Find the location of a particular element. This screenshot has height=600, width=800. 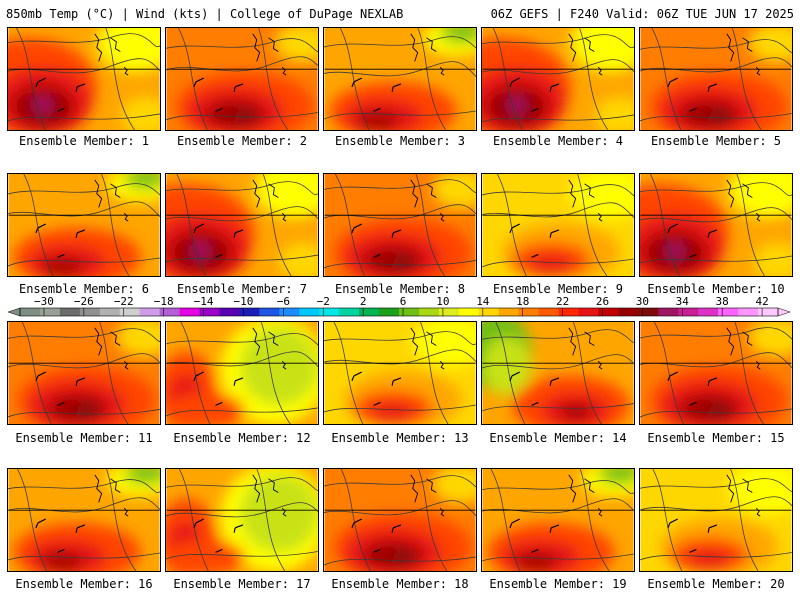

colorbar-low-arrow is located at coordinates (14, 312).